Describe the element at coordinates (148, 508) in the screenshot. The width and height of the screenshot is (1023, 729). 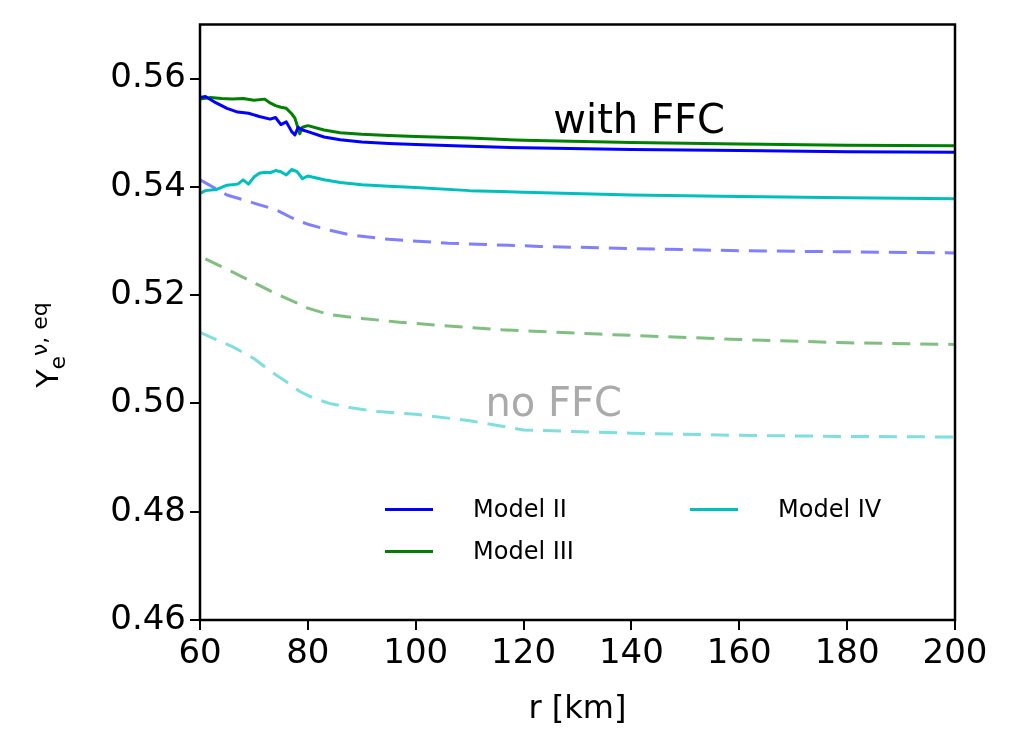
I see `y-tick-label: 0.48` at that location.